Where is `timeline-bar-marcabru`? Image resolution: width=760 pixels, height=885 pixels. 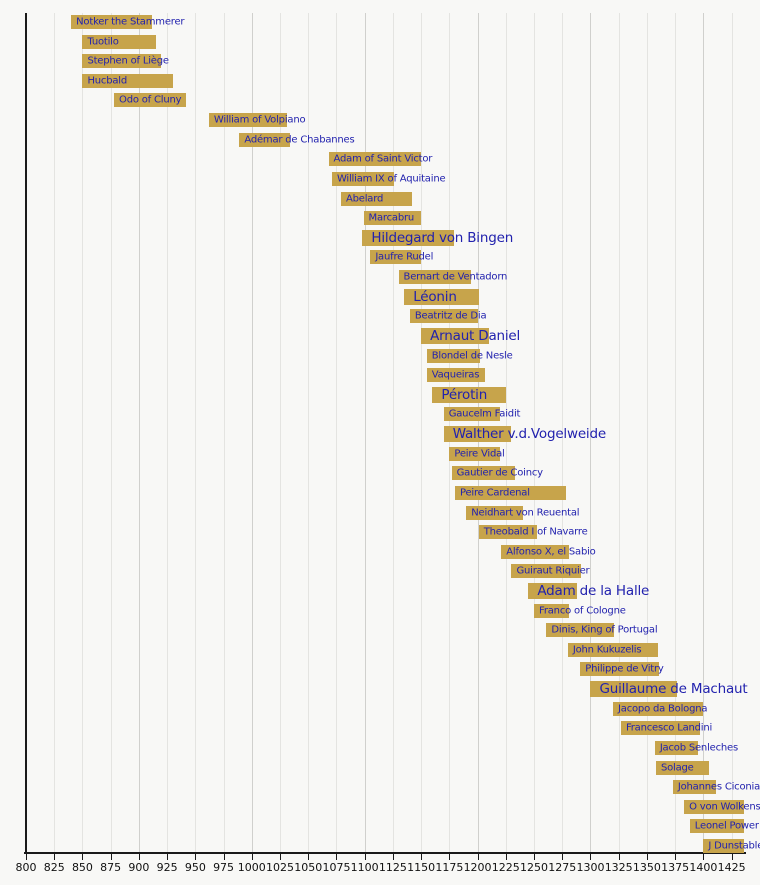
timeline-bar-marcabru is located at coordinates (392, 218).